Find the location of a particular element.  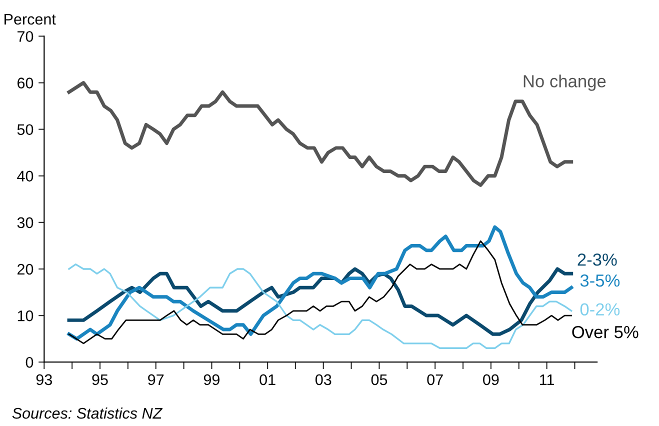

series-label: 2-3% is located at coordinates (597, 260).